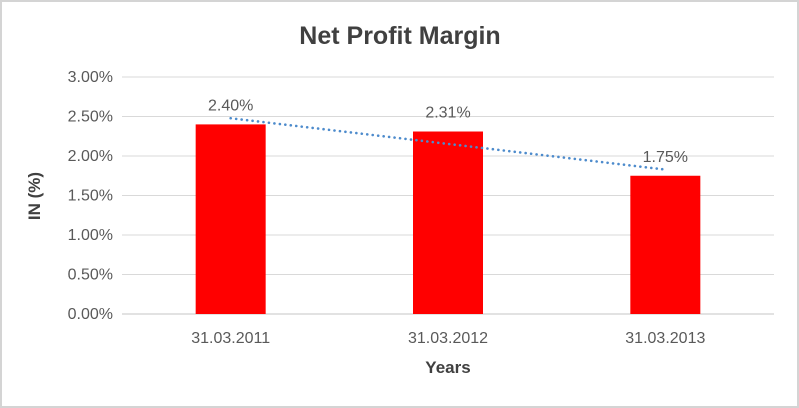 This screenshot has height=408, width=799. I want to click on y-tick-label: 0.50%, so click(90, 275).